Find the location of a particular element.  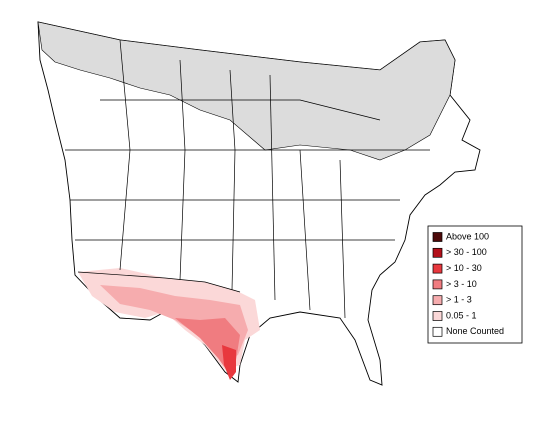

legend-box is located at coordinates (475, 284).